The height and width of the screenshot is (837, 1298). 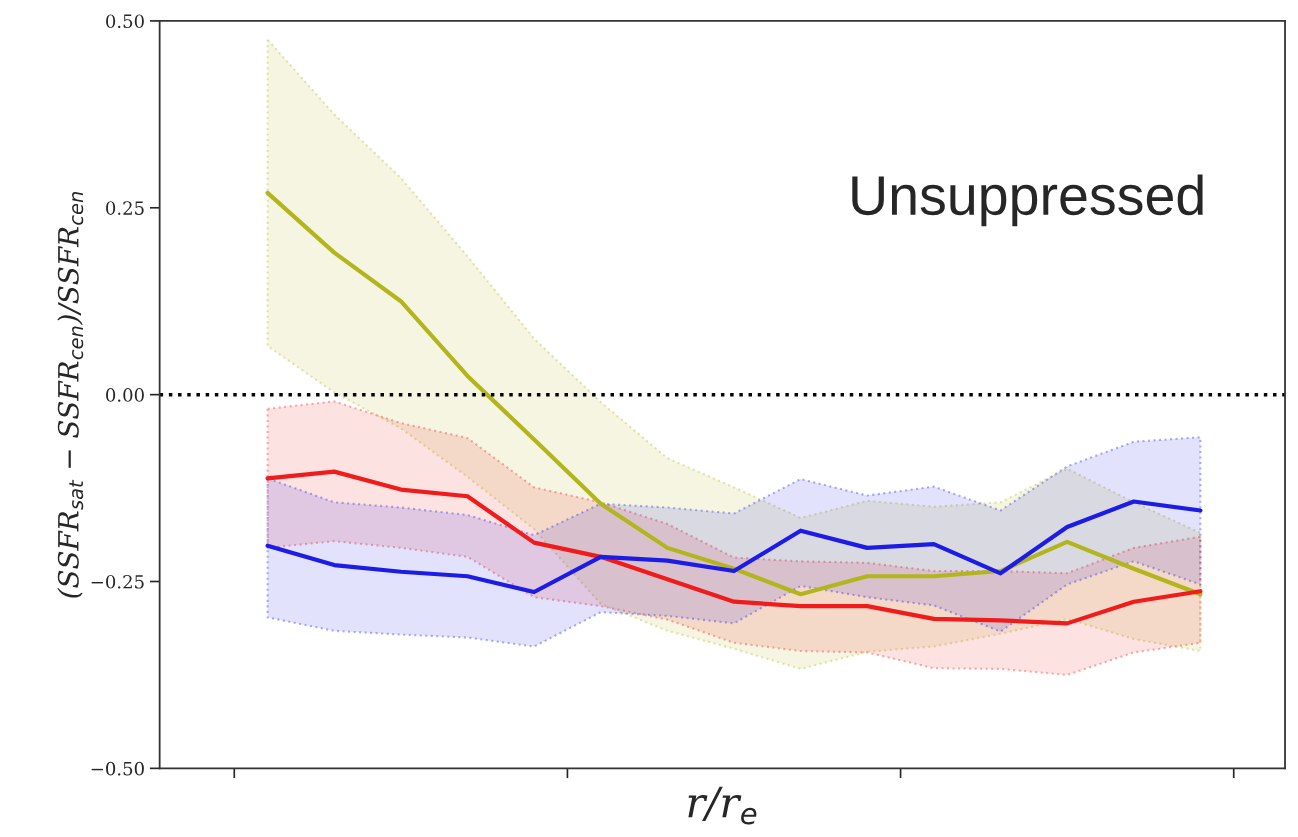 I want to click on y-tick-label: −0.50, so click(x=117, y=768).